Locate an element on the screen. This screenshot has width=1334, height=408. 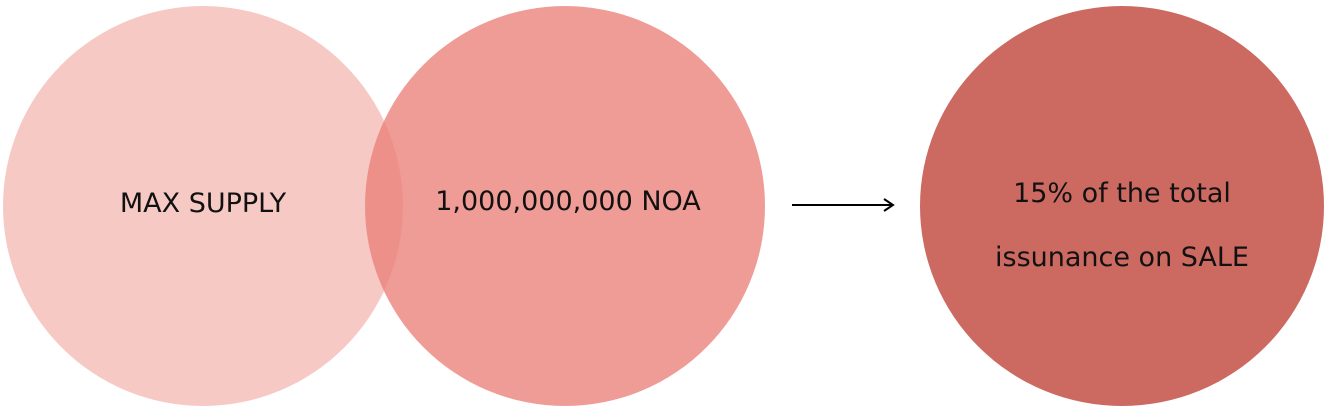
sale-share-line-2: issunance on SALE is located at coordinates (1122, 257).